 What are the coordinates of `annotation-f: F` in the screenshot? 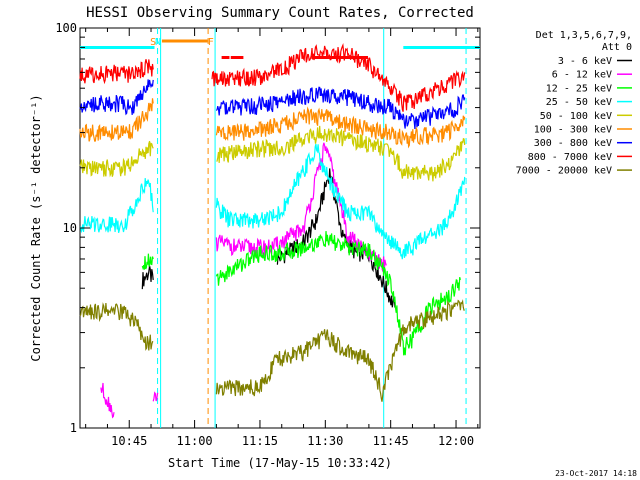 It's located at (211, 42).